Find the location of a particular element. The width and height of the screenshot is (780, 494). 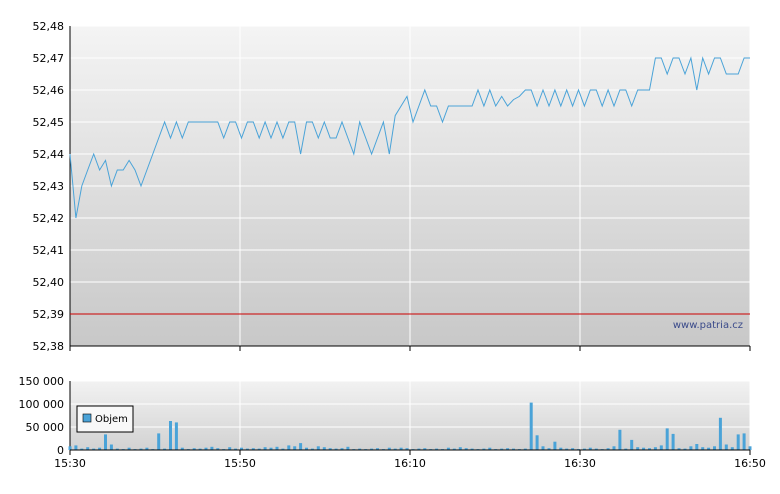

volume-y-axis: 150 000 100 000 50 000 0 is located at coordinates (45, 416).